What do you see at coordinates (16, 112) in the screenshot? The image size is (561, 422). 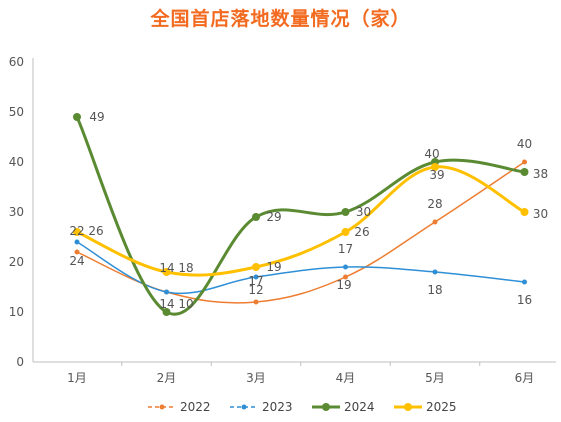 I see `y-tick-label: 50` at bounding box center [16, 112].